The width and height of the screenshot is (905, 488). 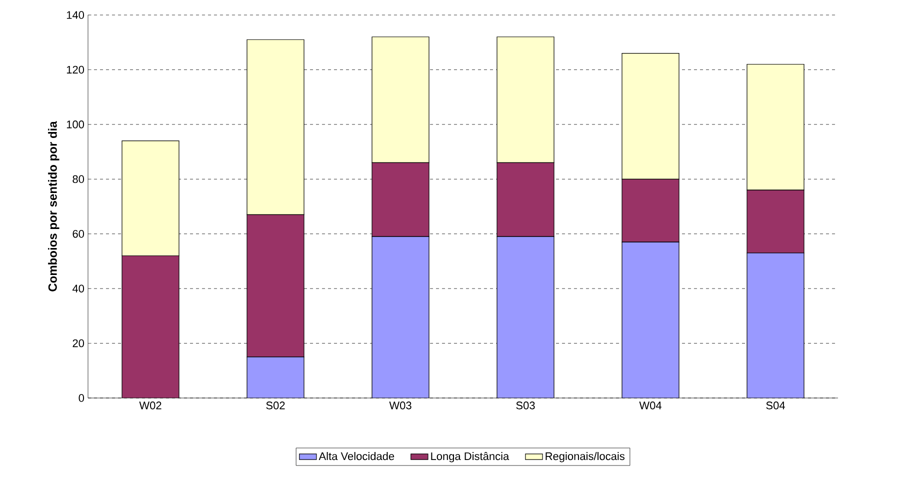 What do you see at coordinates (78, 179) in the screenshot?
I see `y-tick-label: 80` at bounding box center [78, 179].